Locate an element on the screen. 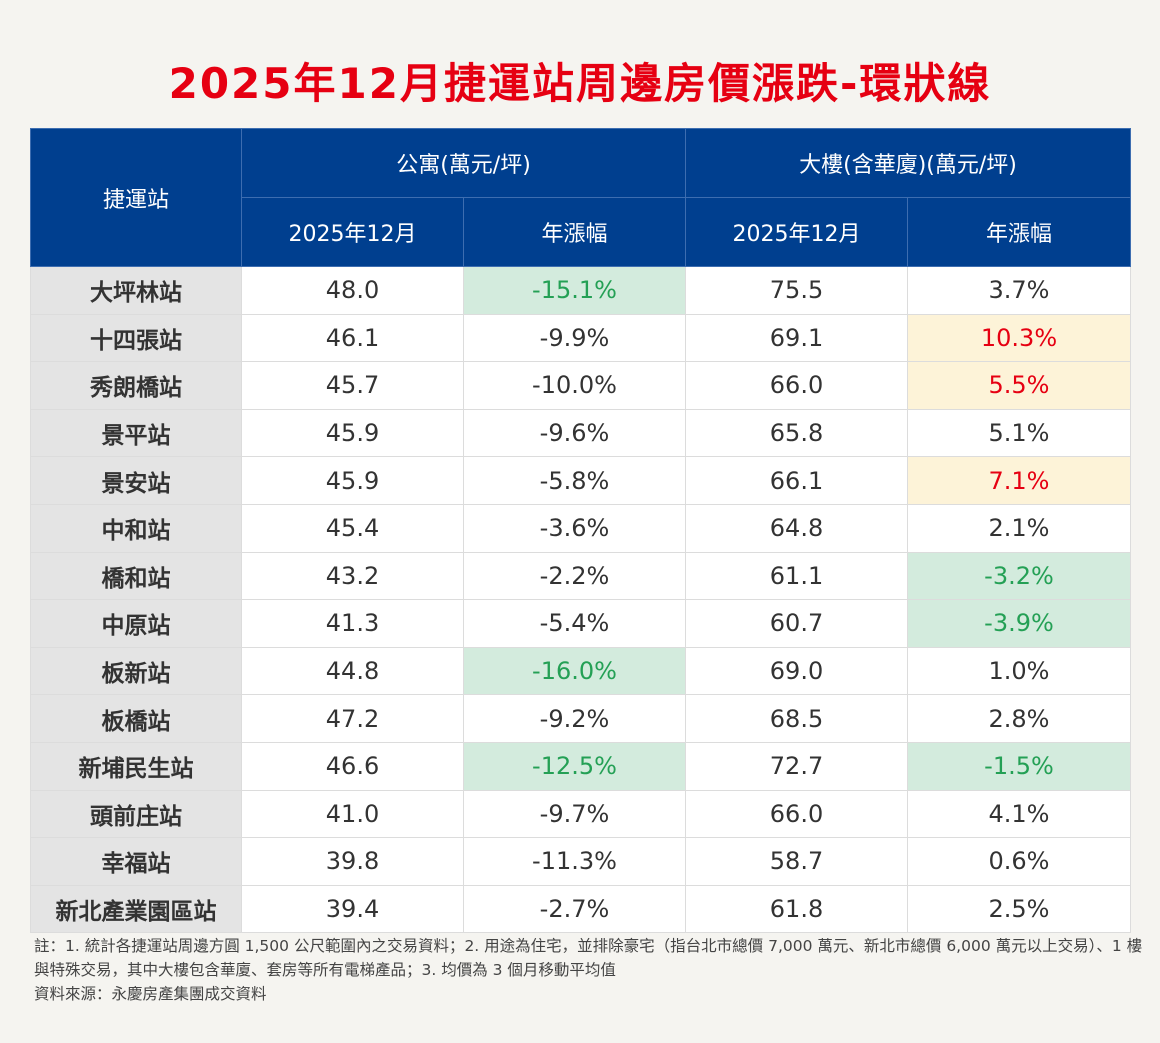  table-row: 板橋站 47.2 -9.2% 68.5 2.8% is located at coordinates (580, 718).